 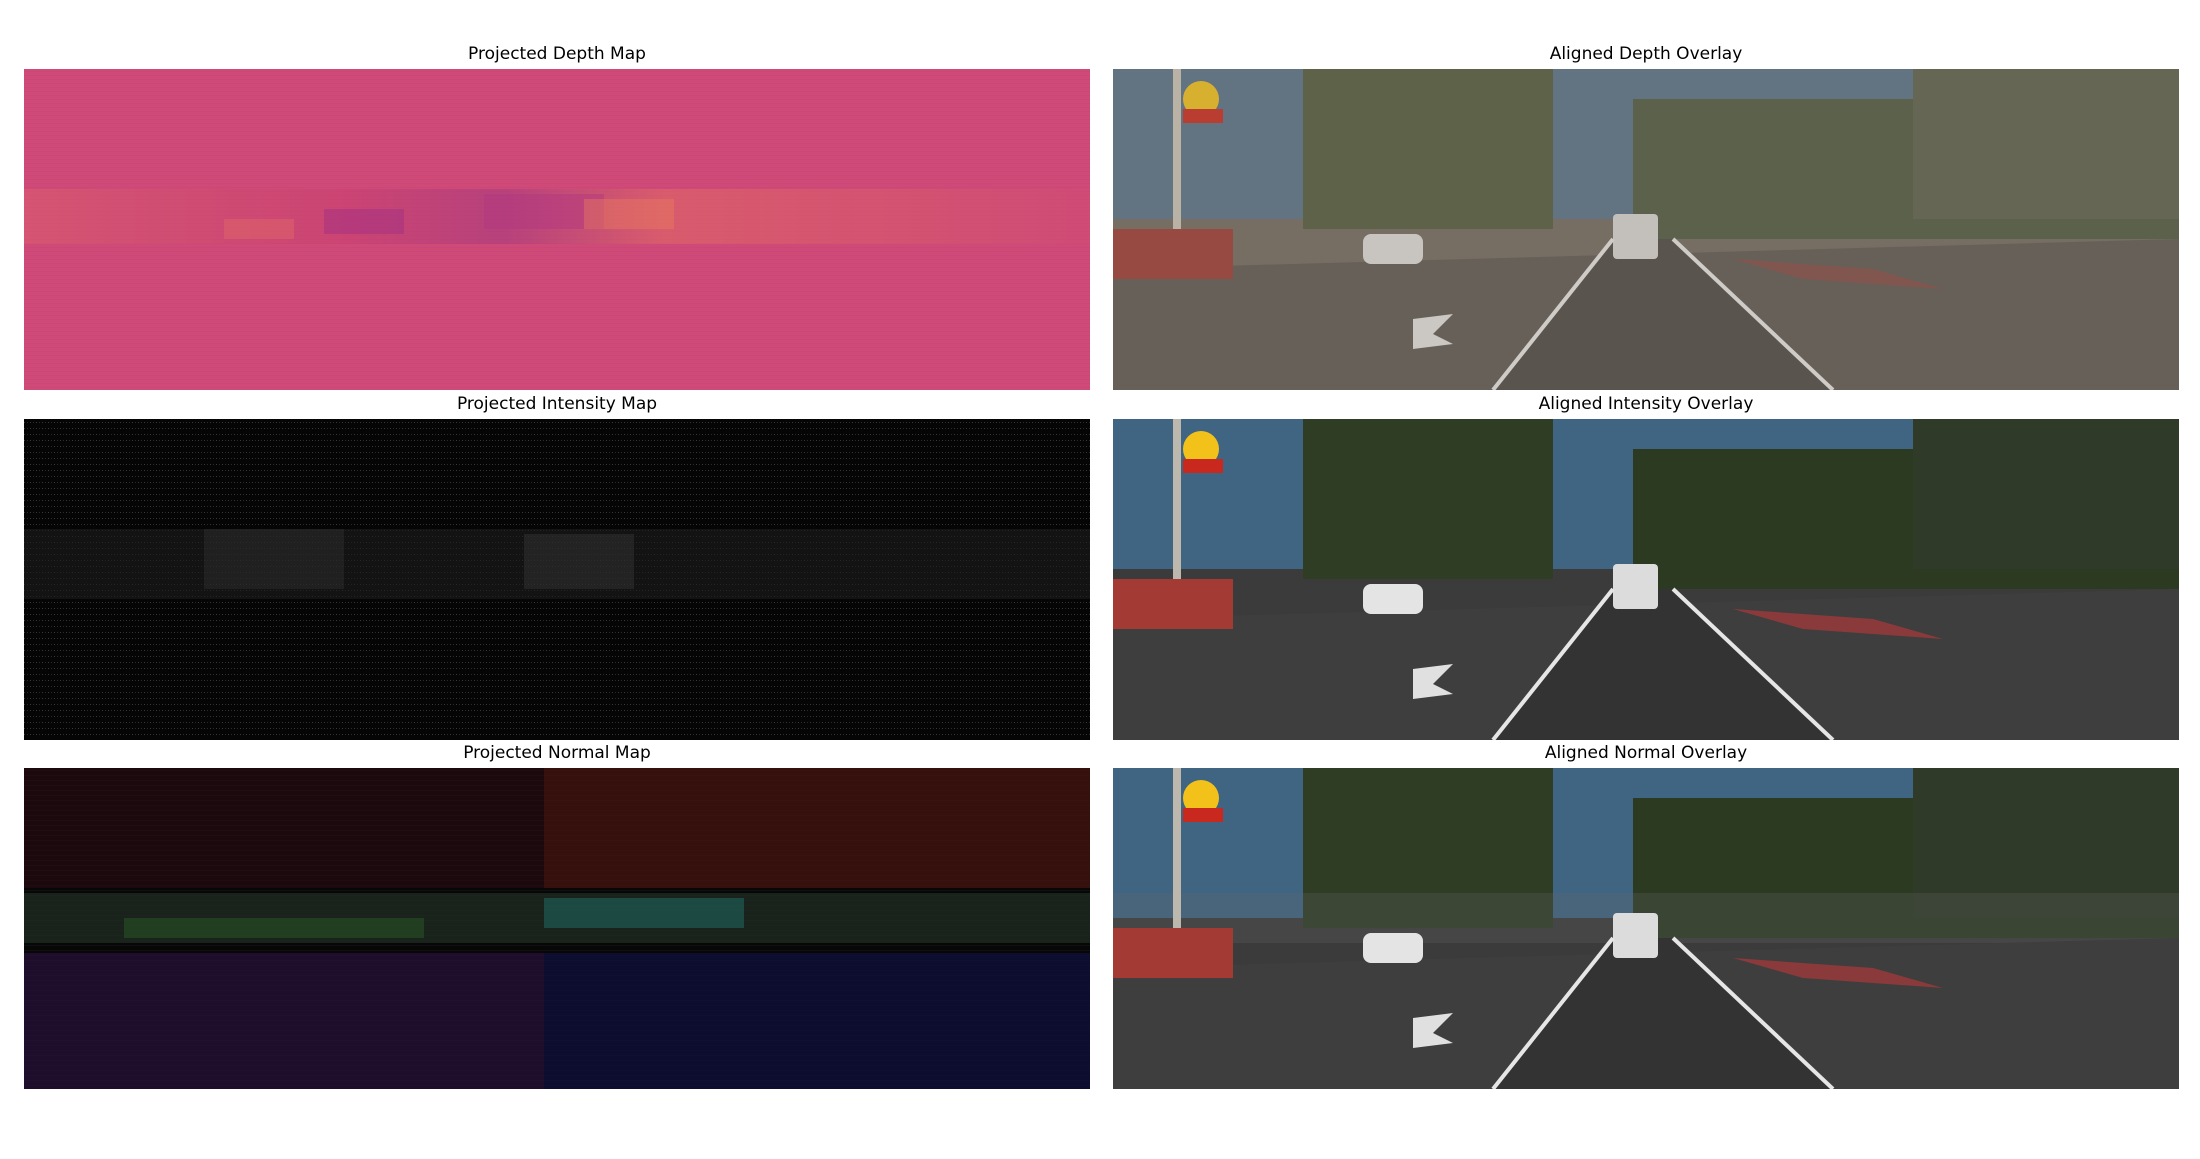 I want to click on panel-title-intensity-map: Projected Intensity Map, so click(x=557, y=404).